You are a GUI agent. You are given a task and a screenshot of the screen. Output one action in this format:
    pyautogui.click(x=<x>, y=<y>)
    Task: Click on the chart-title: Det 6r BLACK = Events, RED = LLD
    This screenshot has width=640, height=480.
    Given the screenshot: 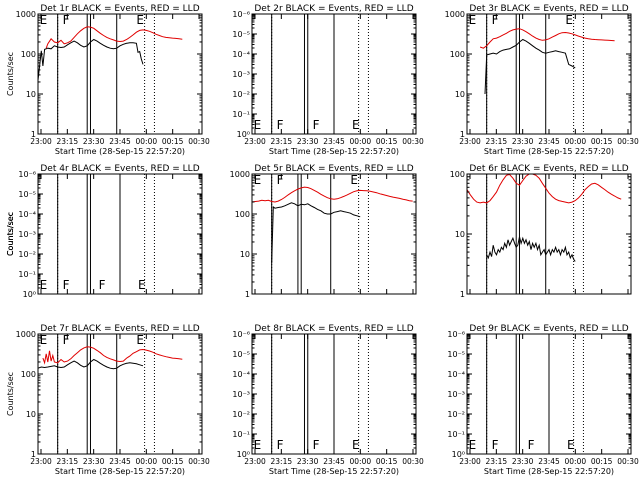 What is the action you would take?
    pyautogui.click(x=548, y=169)
    